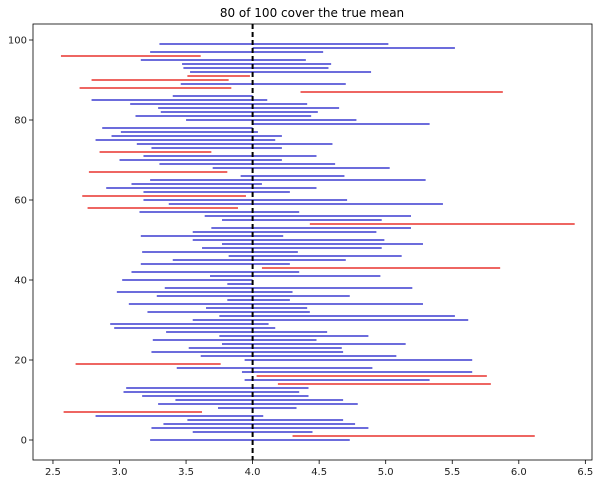  What do you see at coordinates (53, 472) in the screenshot?
I see `x-tick-label: 2.5` at bounding box center [53, 472].